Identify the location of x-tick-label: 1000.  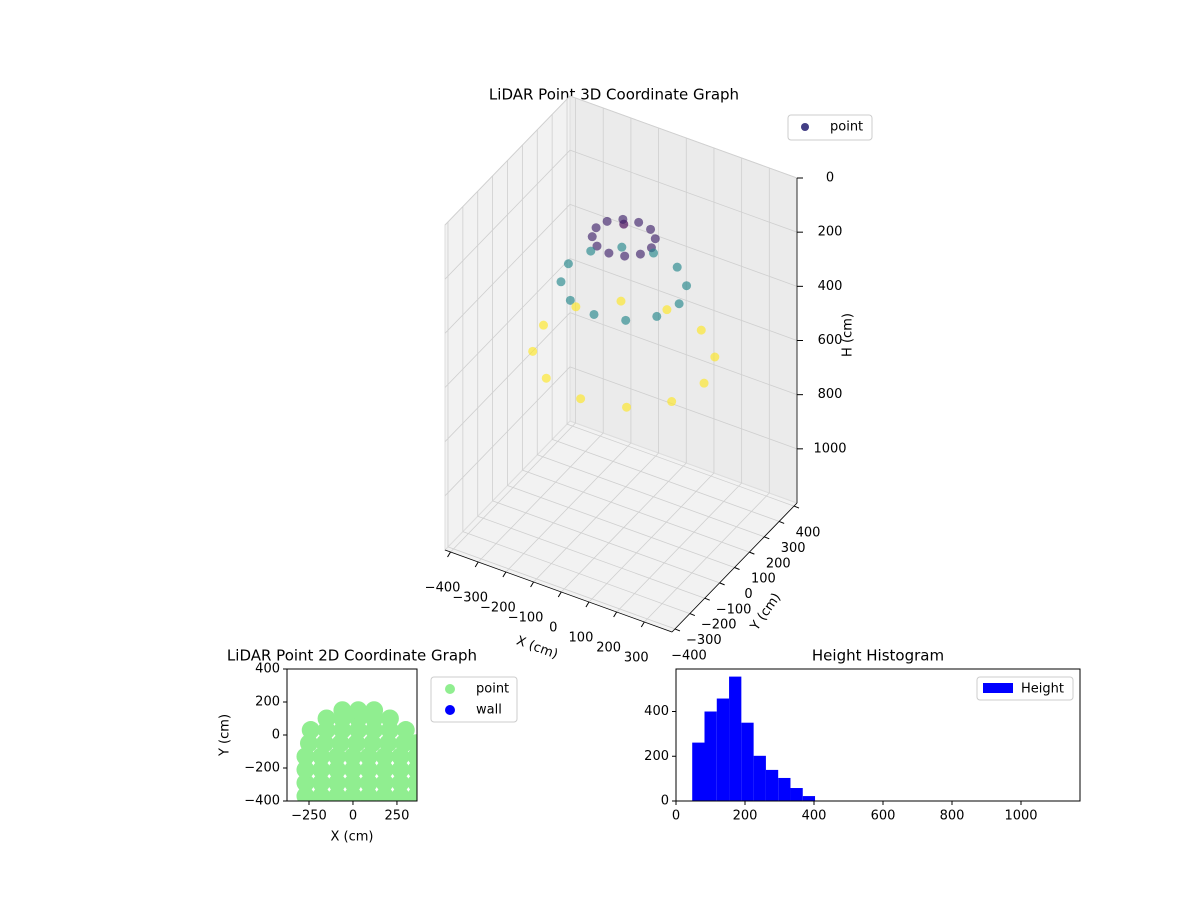
(1020, 816).